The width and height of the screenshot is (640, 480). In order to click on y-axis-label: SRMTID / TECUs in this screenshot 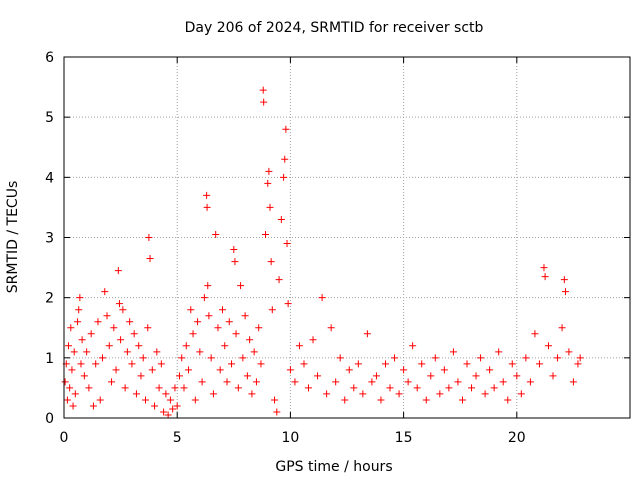, I will do `click(13, 237)`.